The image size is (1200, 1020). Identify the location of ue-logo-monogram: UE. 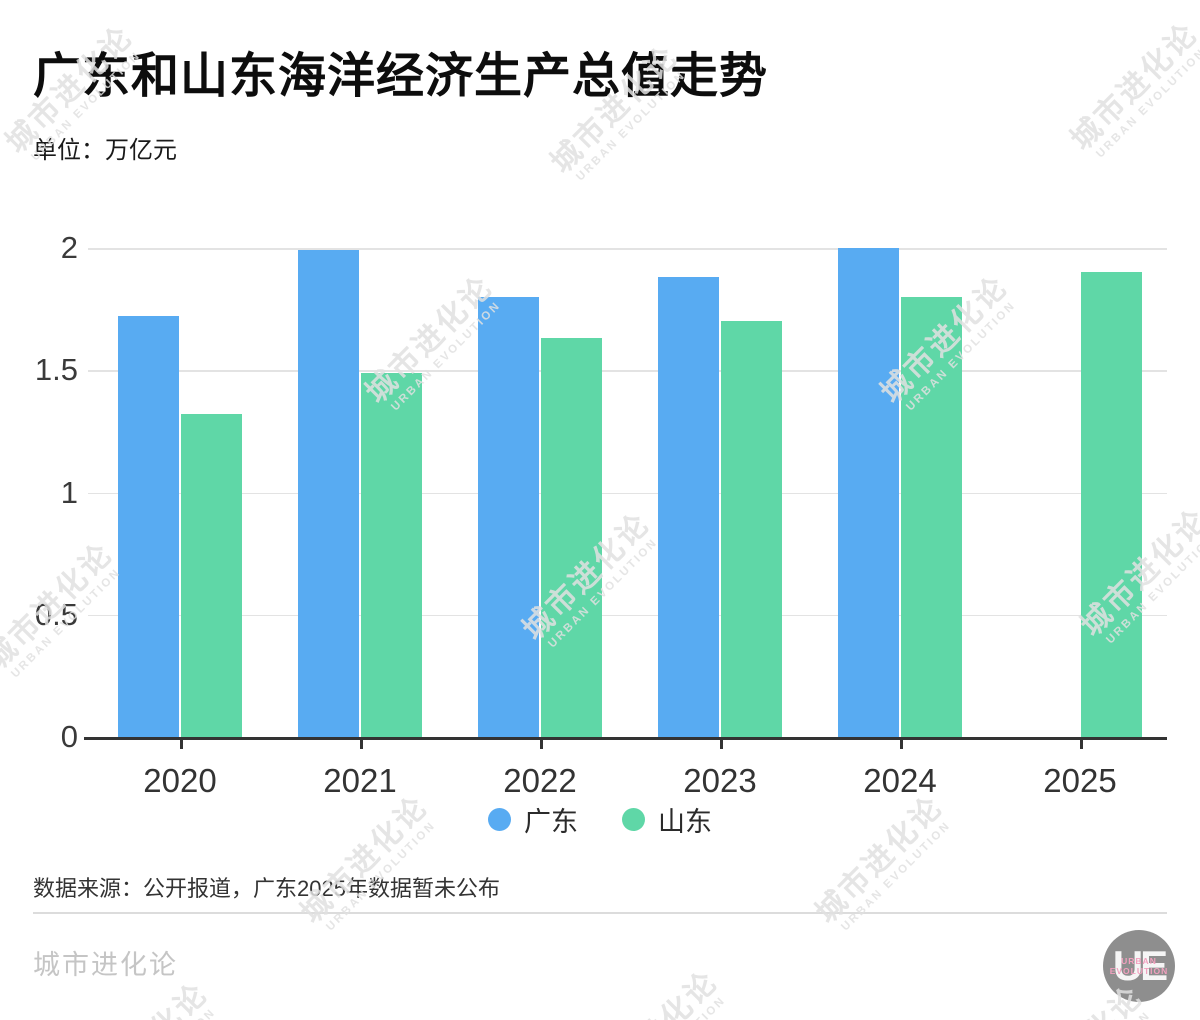
(1140, 965).